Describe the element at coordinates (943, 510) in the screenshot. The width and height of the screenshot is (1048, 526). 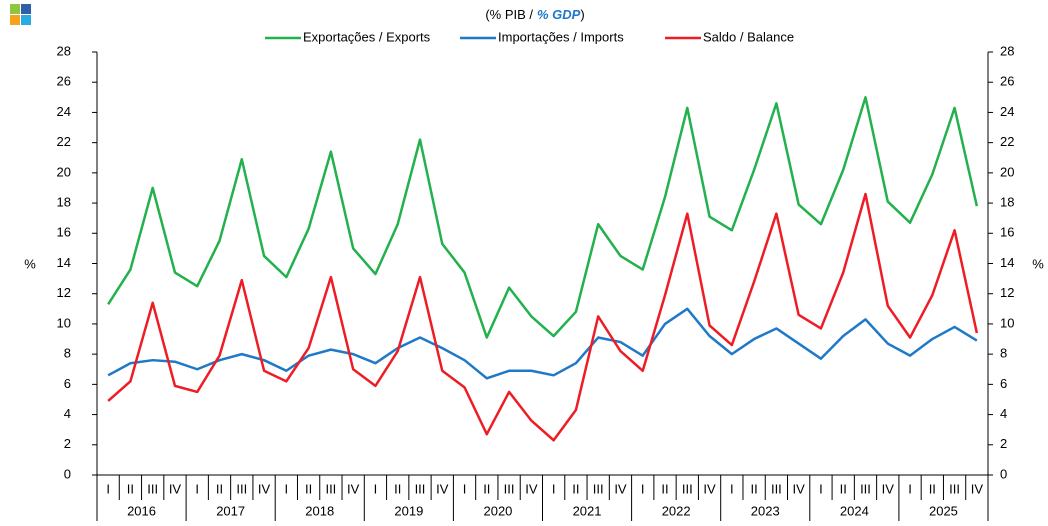
I see `x-group-label: 2025` at that location.